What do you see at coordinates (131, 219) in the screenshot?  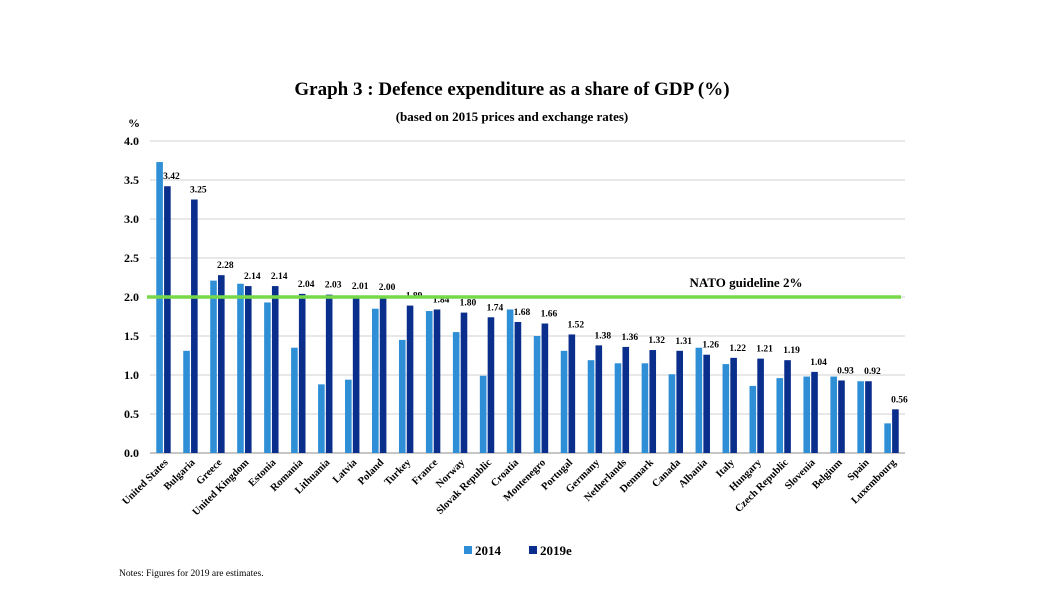 I see `y-tick-label: 3.0` at bounding box center [131, 219].